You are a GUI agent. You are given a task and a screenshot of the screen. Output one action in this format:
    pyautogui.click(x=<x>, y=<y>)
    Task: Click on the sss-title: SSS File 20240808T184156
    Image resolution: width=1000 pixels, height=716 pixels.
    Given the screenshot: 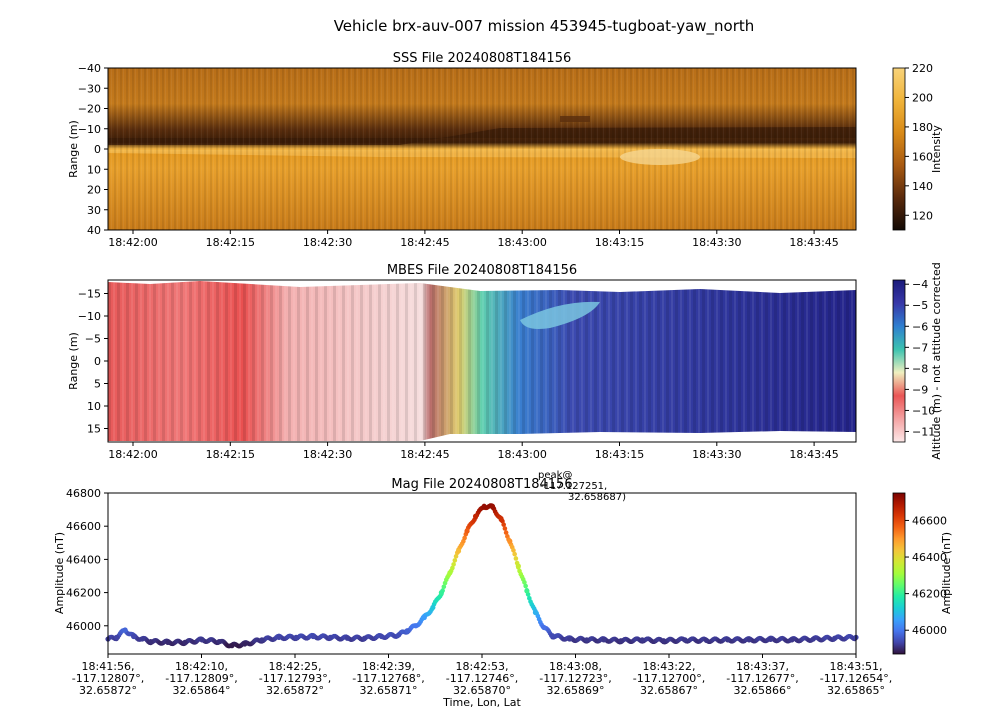 What is the action you would take?
    pyautogui.click(x=482, y=58)
    